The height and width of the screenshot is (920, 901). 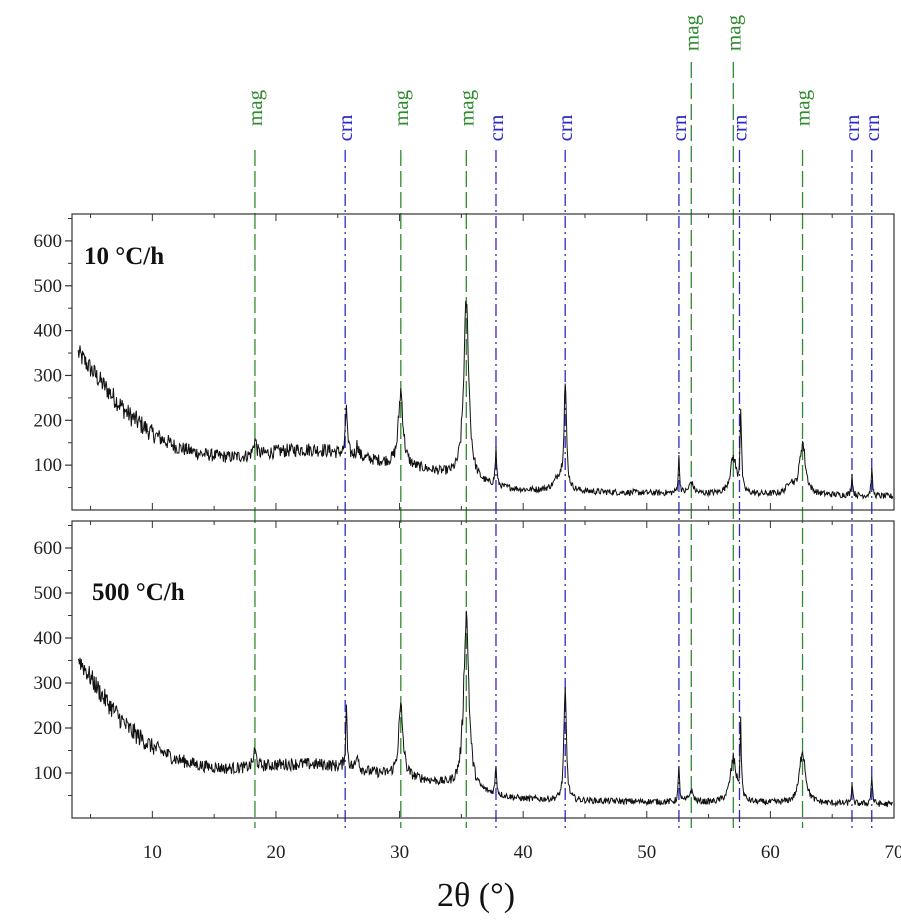 I want to click on x-tick-label: 30, so click(x=399, y=852).